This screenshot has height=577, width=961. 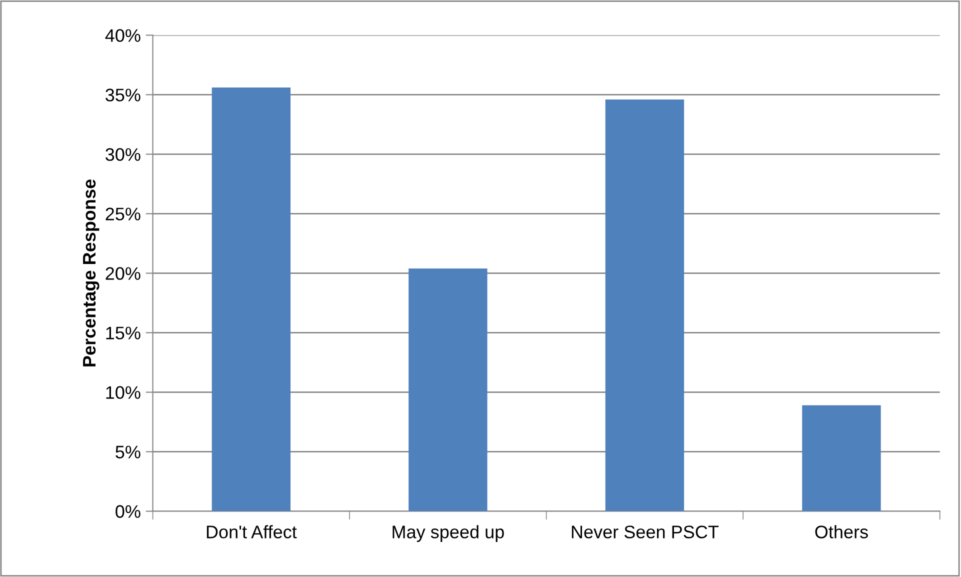 What do you see at coordinates (123, 333) in the screenshot?
I see `y-tick-label: 15%` at bounding box center [123, 333].